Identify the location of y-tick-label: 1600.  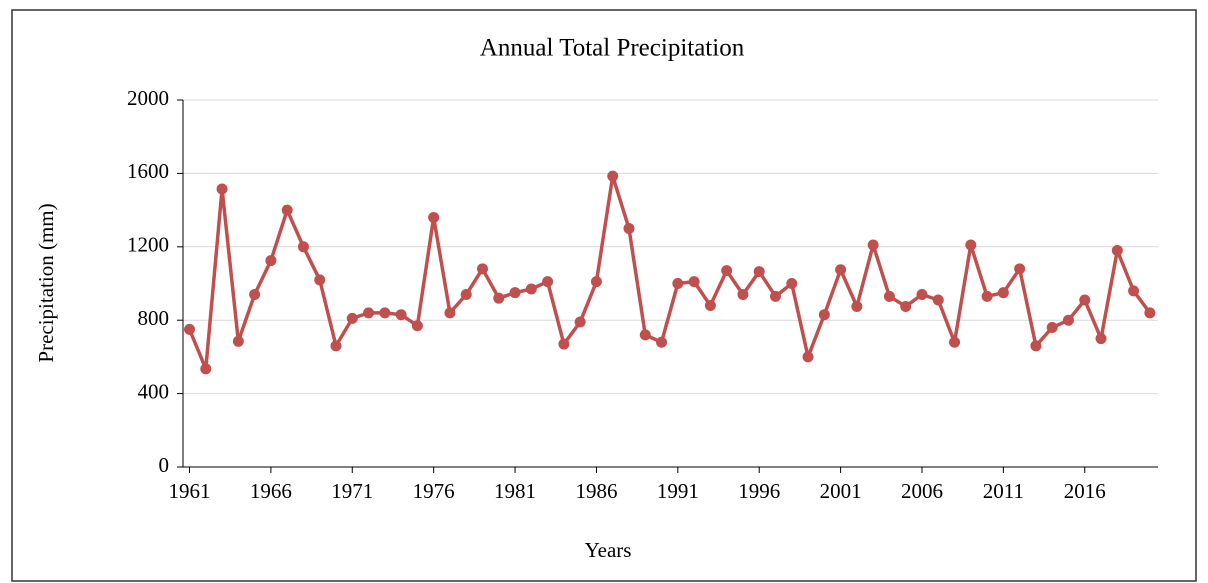
(148, 171).